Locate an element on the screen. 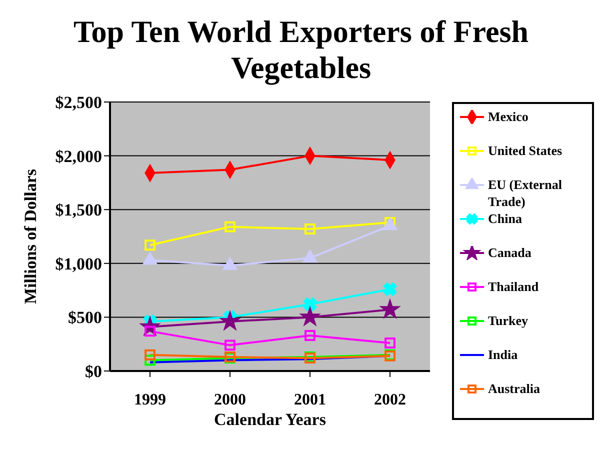 This screenshot has height=458, width=602. x-tick-label: 2001 is located at coordinates (310, 399).